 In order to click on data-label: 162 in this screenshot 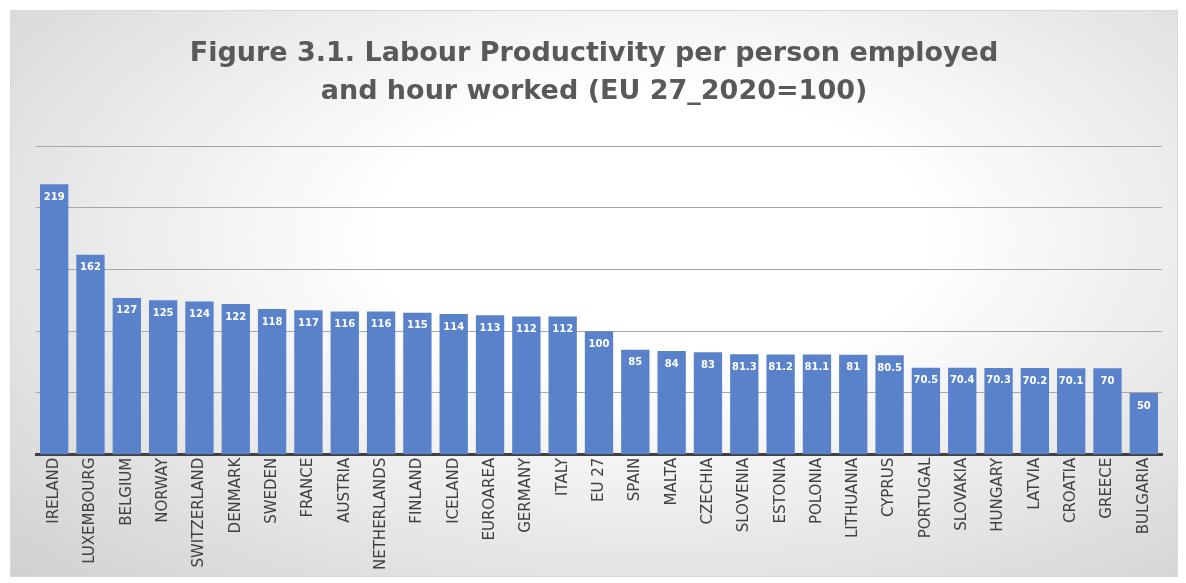, I will do `click(90, 267)`.